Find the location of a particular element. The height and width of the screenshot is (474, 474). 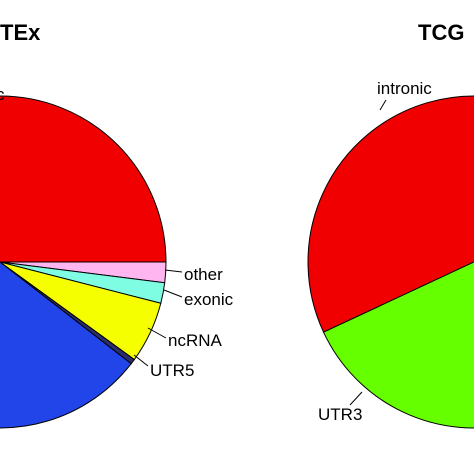

label-leader-ncrna is located at coordinates (157, 333).